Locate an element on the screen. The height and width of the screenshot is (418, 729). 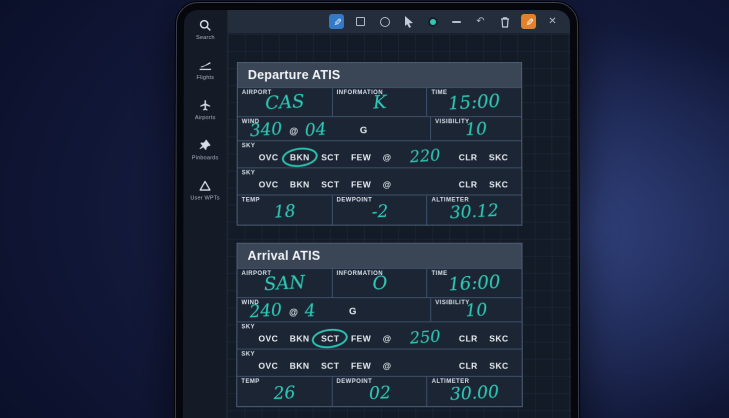
dewpoint-field: DEWPOINT -2 is located at coordinates (379, 210).